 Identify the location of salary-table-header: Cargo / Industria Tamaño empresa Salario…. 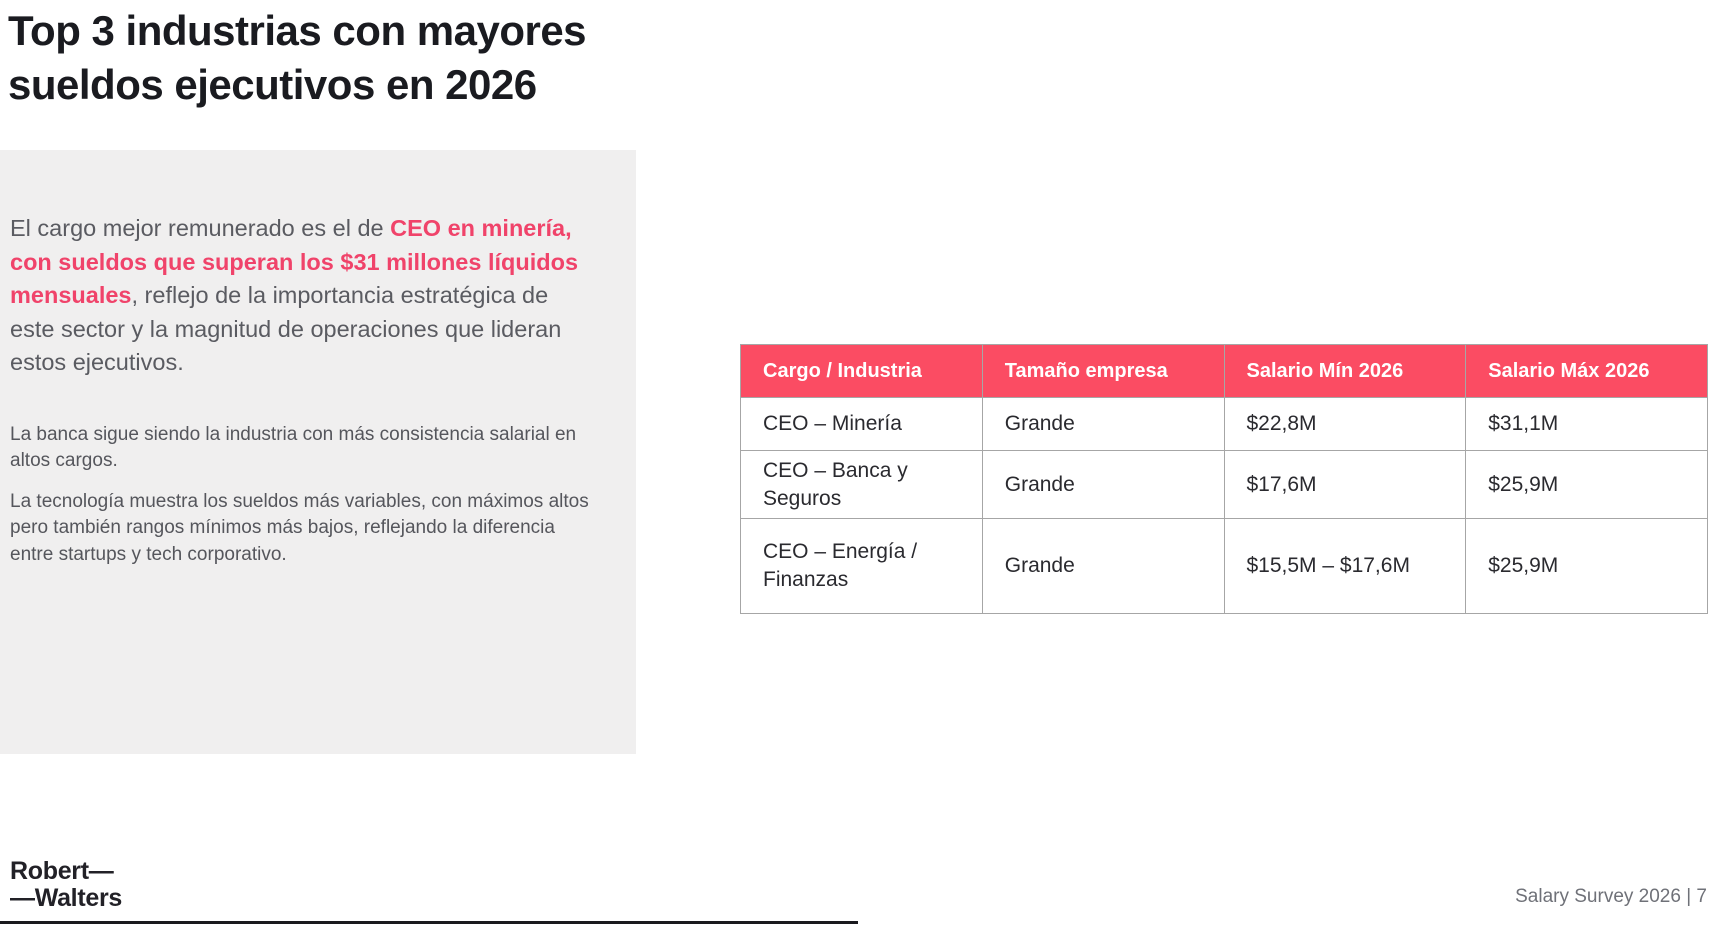
(1224, 371).